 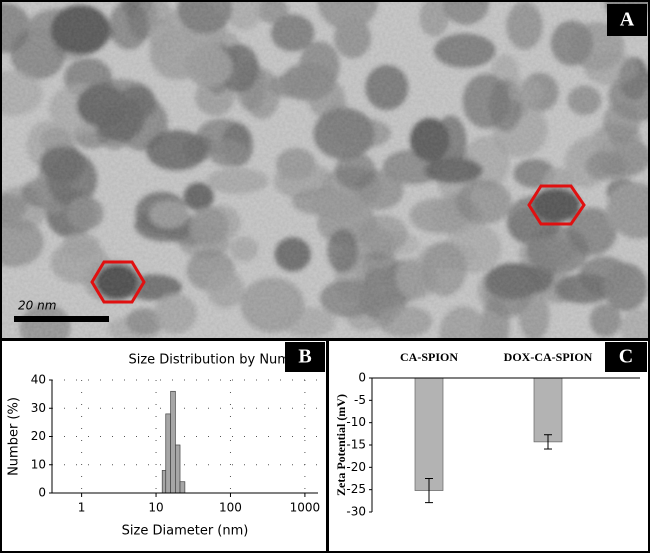 What do you see at coordinates (356, 445) in the screenshot?
I see `y-tick-label: -15` at bounding box center [356, 445].